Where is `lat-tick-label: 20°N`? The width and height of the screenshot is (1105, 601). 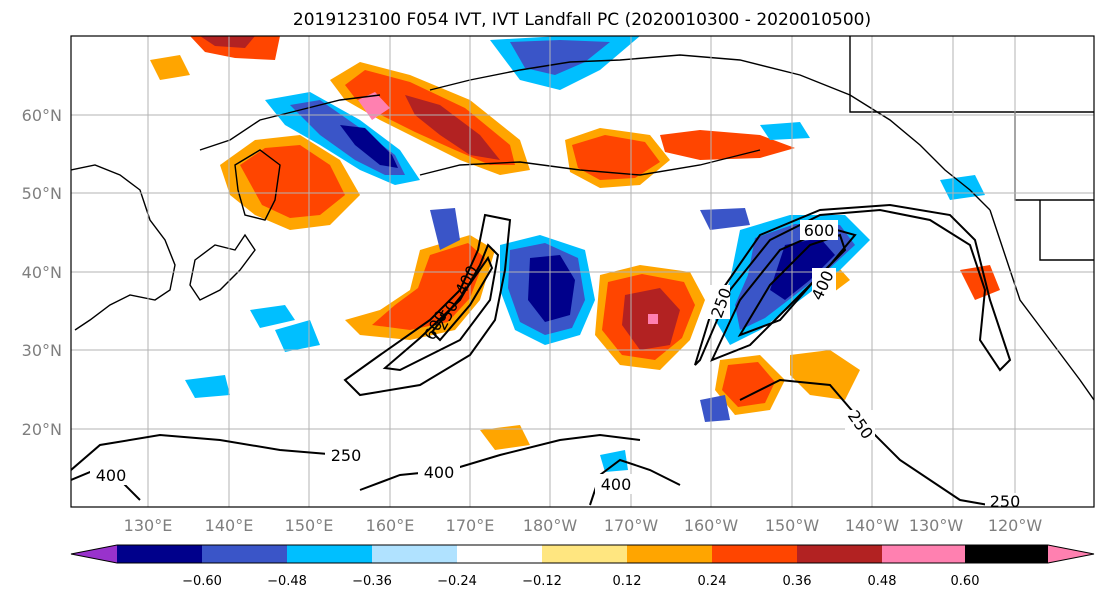 lat-tick-label: 20°N is located at coordinates (42, 429).